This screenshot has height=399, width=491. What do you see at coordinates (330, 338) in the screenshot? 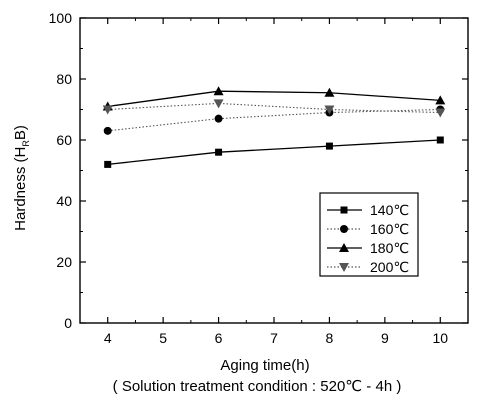
I see `x-tick-label: 8` at bounding box center [330, 338].